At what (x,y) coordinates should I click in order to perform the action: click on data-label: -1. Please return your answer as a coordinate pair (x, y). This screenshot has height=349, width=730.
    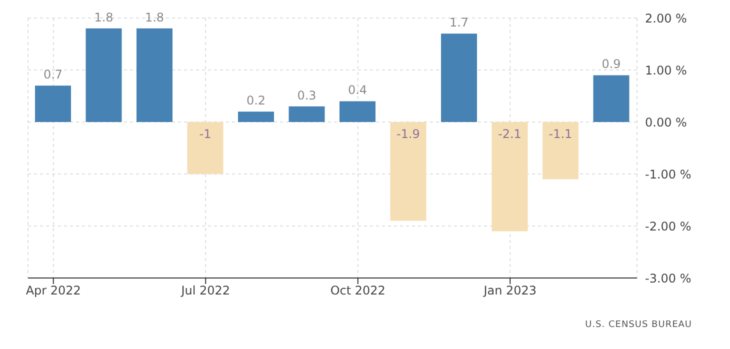
    Looking at the image, I should click on (205, 134).